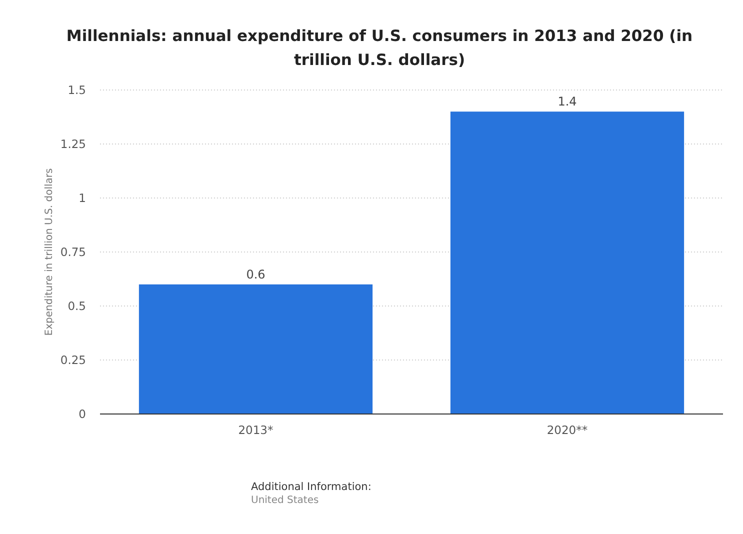 Image resolution: width=743 pixels, height=534 pixels. I want to click on y-tick-label: 1.25, so click(73, 144).